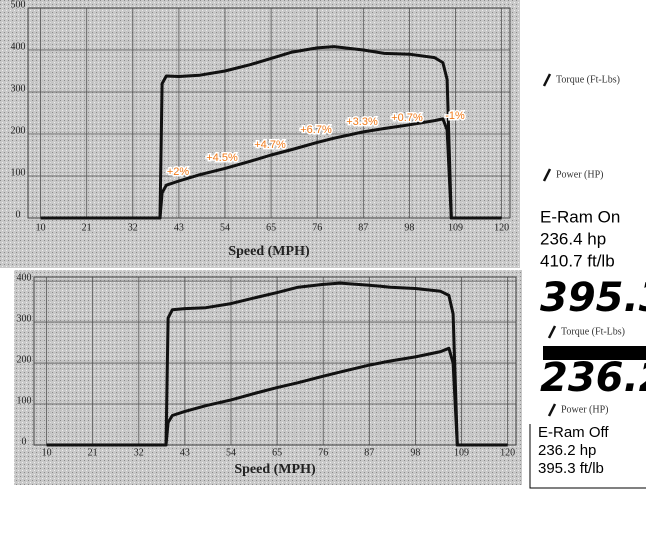  What do you see at coordinates (178, 172) in the screenshot?
I see `annotation: +2%` at bounding box center [178, 172].